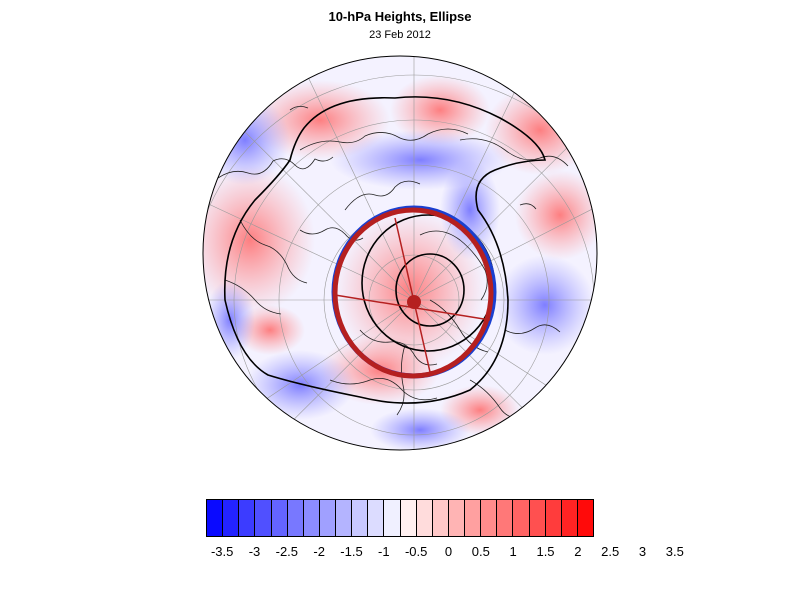 The height and width of the screenshot is (600, 800). I want to click on vortex-ellipse, so click(414, 292).